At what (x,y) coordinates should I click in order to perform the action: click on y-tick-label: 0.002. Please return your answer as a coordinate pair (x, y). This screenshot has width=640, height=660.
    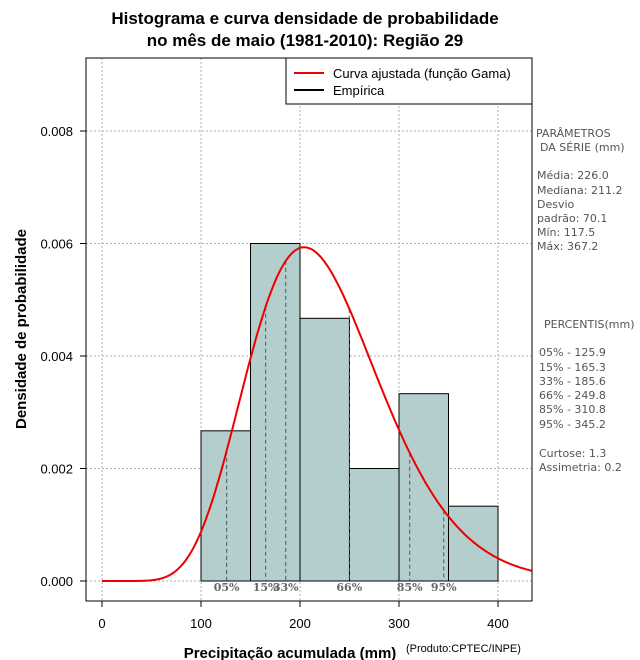
    Looking at the image, I should click on (56, 469).